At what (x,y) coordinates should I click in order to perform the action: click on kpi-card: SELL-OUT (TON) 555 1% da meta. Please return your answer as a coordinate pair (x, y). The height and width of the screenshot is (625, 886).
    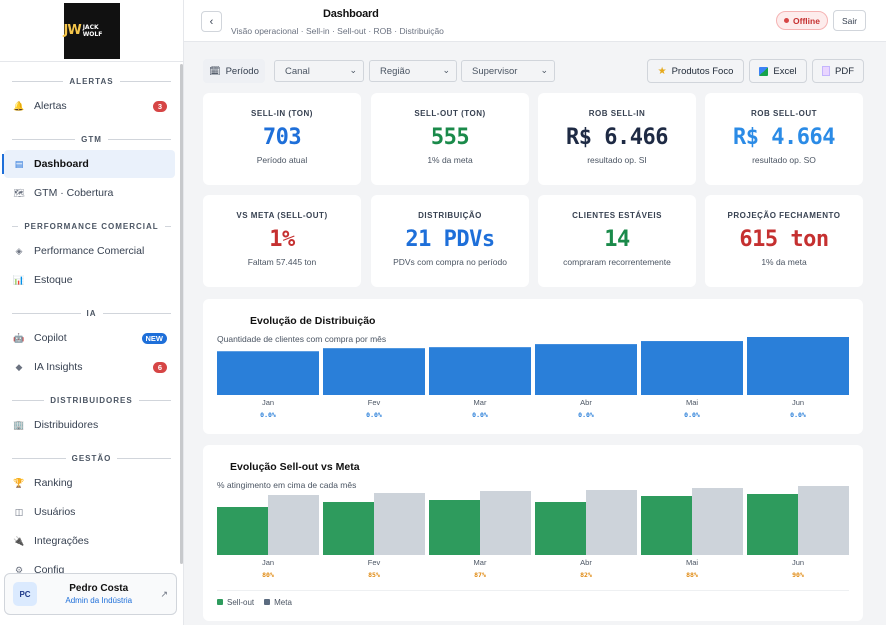
    Looking at the image, I should click on (450, 139).